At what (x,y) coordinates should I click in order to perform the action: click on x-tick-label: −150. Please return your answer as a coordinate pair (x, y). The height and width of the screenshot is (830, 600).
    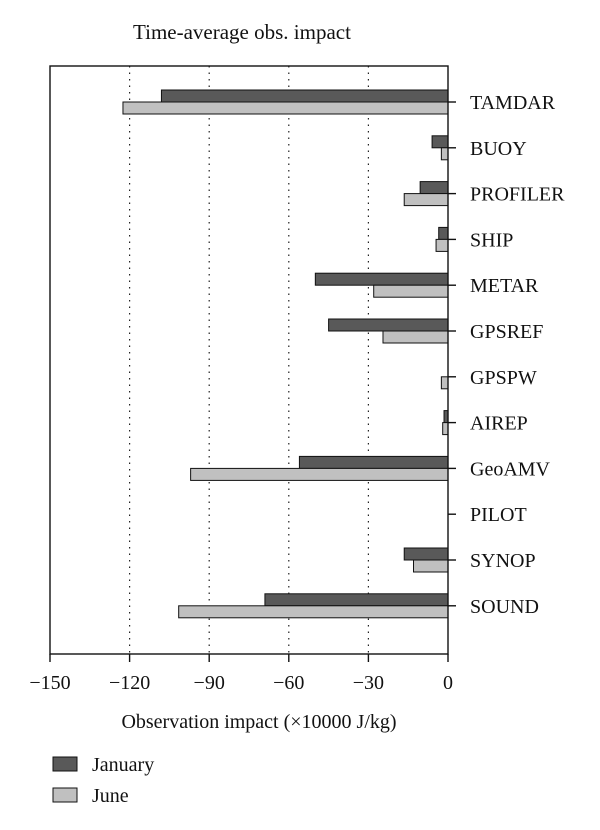
    Looking at the image, I should click on (49, 683).